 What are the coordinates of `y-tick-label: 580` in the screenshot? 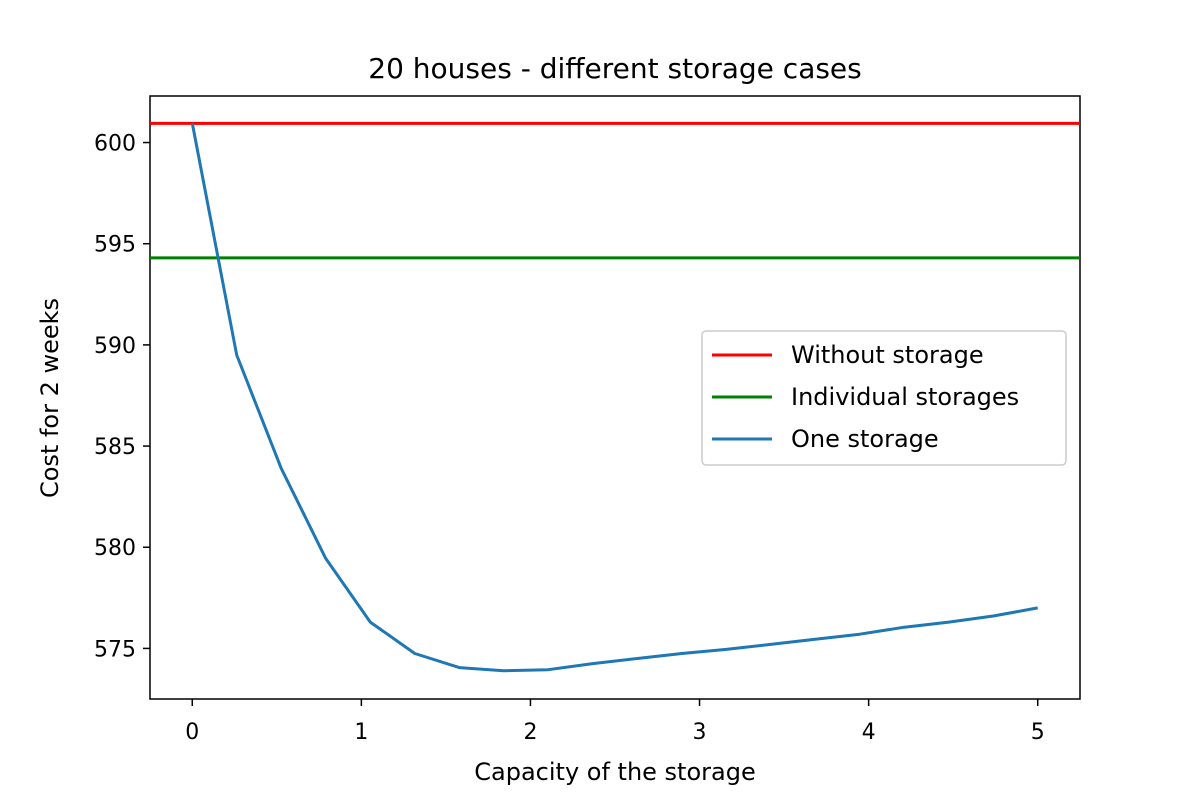 It's located at (115, 548).